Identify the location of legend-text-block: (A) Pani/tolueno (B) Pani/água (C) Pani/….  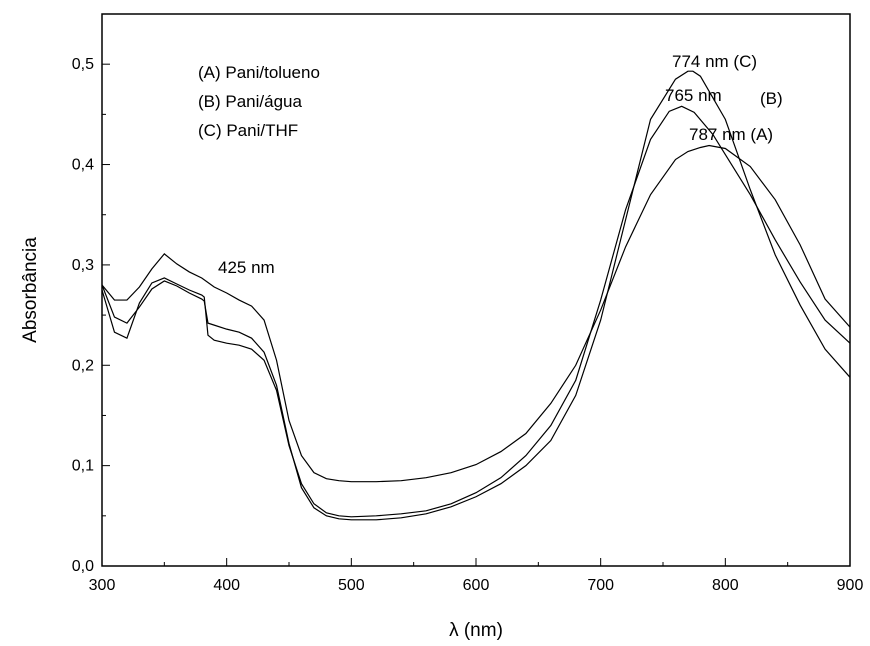
(259, 101).